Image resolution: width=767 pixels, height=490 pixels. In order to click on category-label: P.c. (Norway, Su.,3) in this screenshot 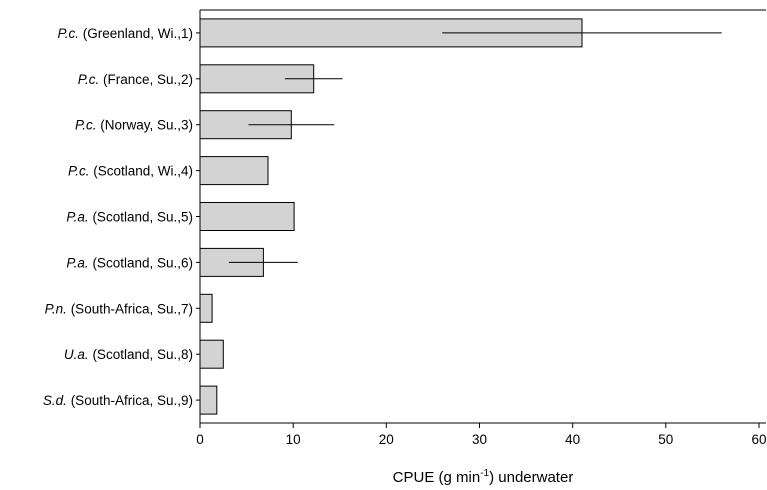, I will do `click(134, 125)`.